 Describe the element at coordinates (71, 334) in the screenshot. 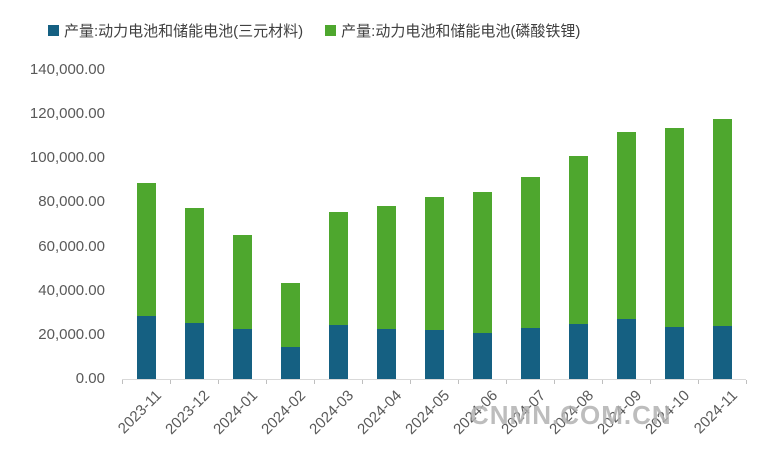

I see `y-axis-tick-label: 20,000.00` at that location.